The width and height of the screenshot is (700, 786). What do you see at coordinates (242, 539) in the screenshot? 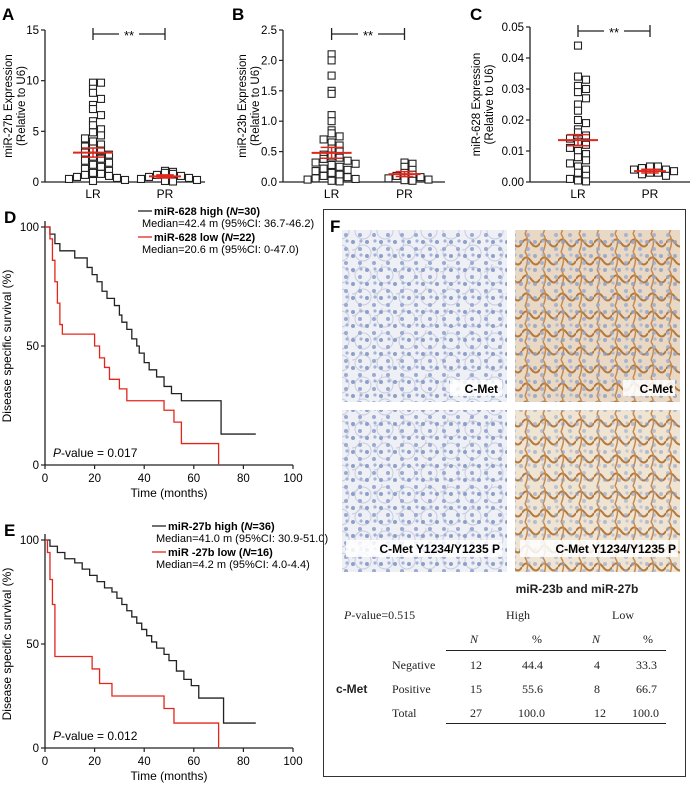
I see `legend-median: Median=41.0 m (95%CI: 30.9-51.0)` at bounding box center [242, 539].